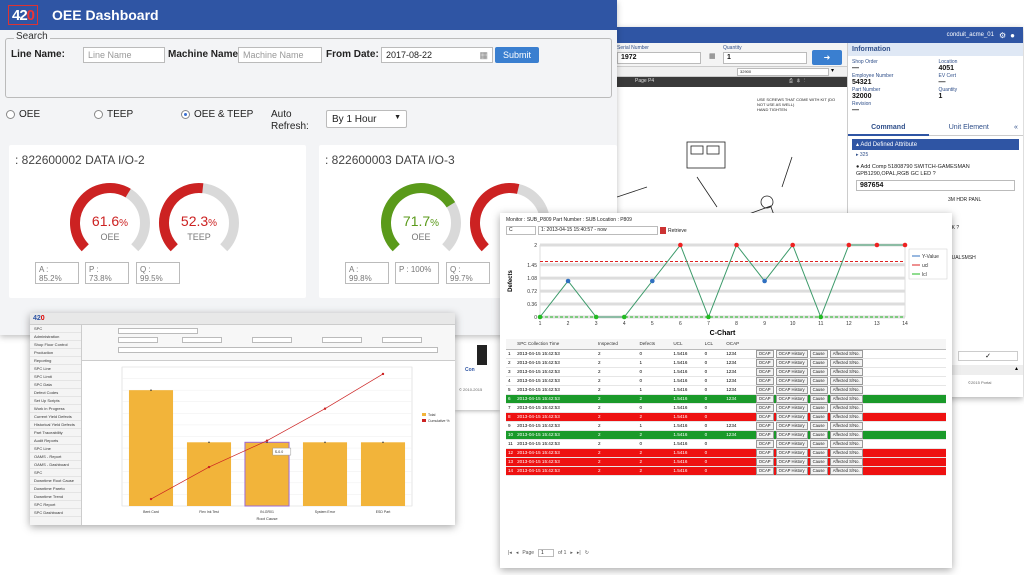 The height and width of the screenshot is (575, 1024). What do you see at coordinates (586, 553) in the screenshot?
I see `refresh-icon: ↻` at bounding box center [586, 553].